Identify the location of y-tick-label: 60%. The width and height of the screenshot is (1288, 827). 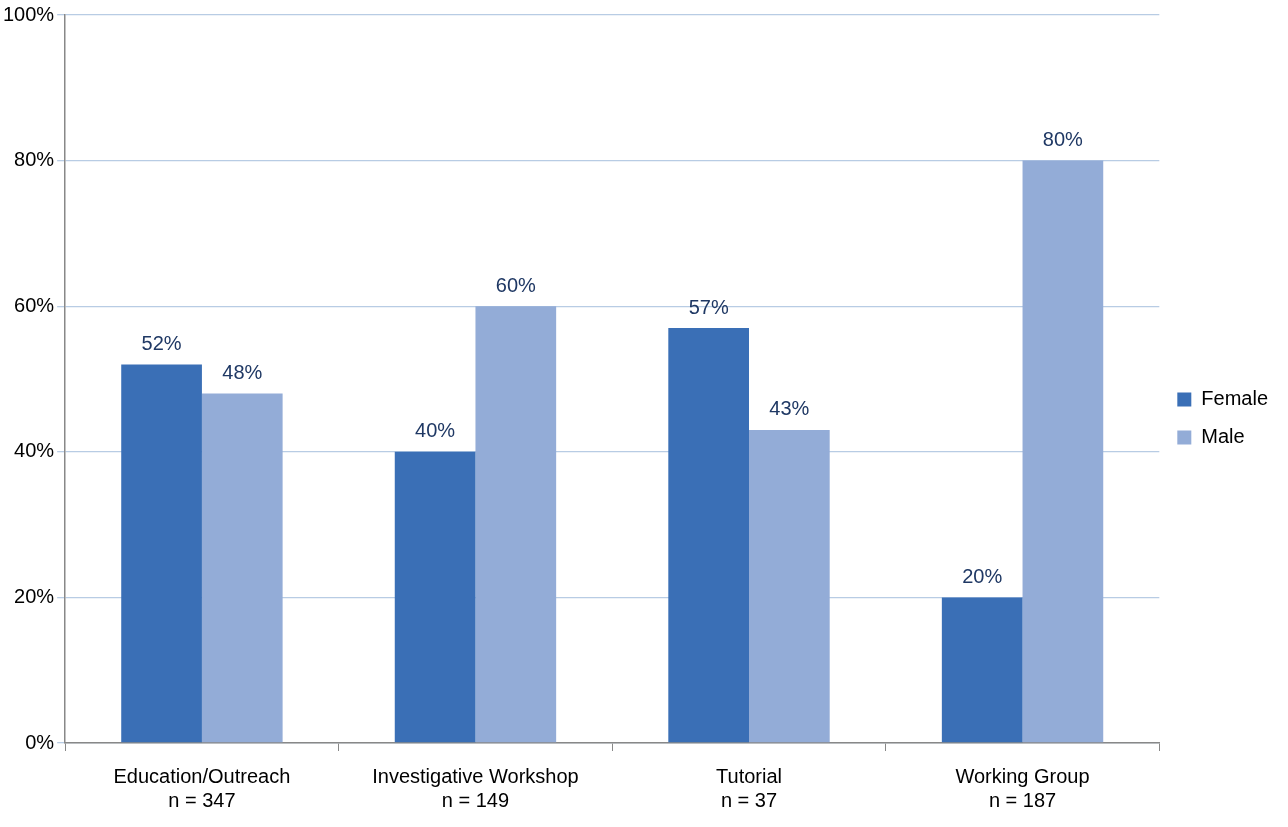
(34, 304).